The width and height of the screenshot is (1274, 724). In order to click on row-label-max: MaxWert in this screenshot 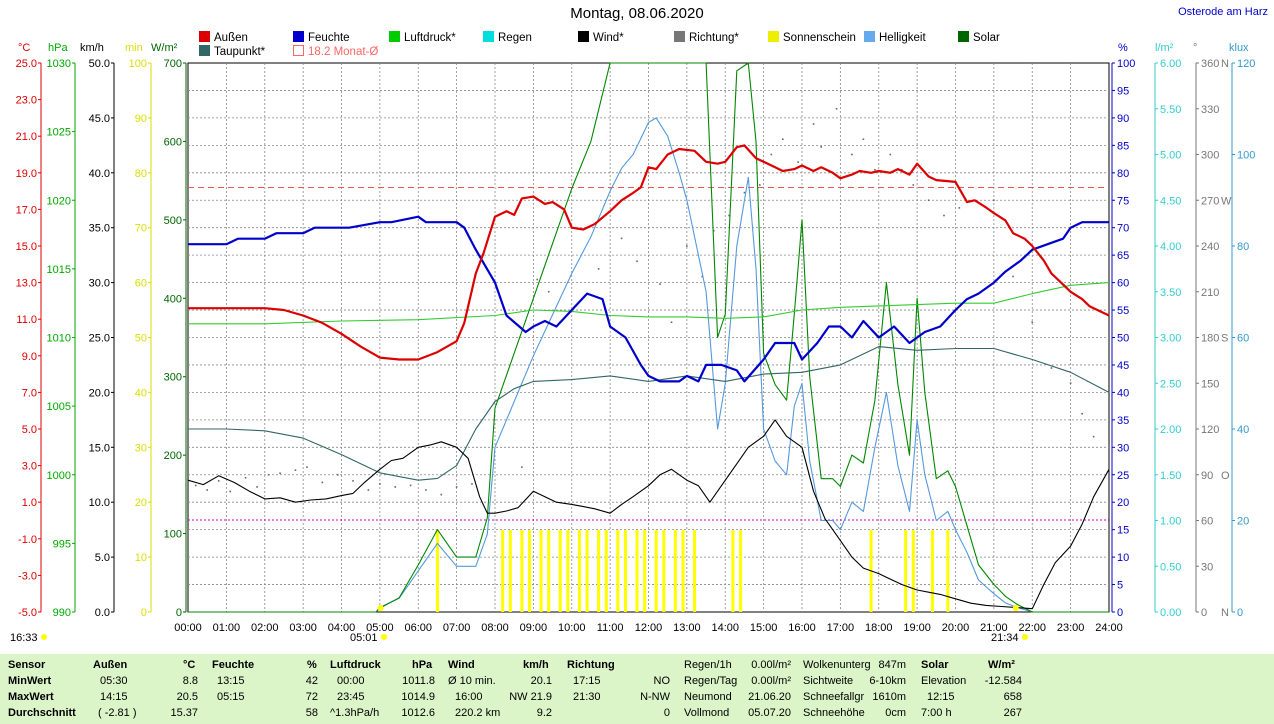, I will do `click(31, 697)`.